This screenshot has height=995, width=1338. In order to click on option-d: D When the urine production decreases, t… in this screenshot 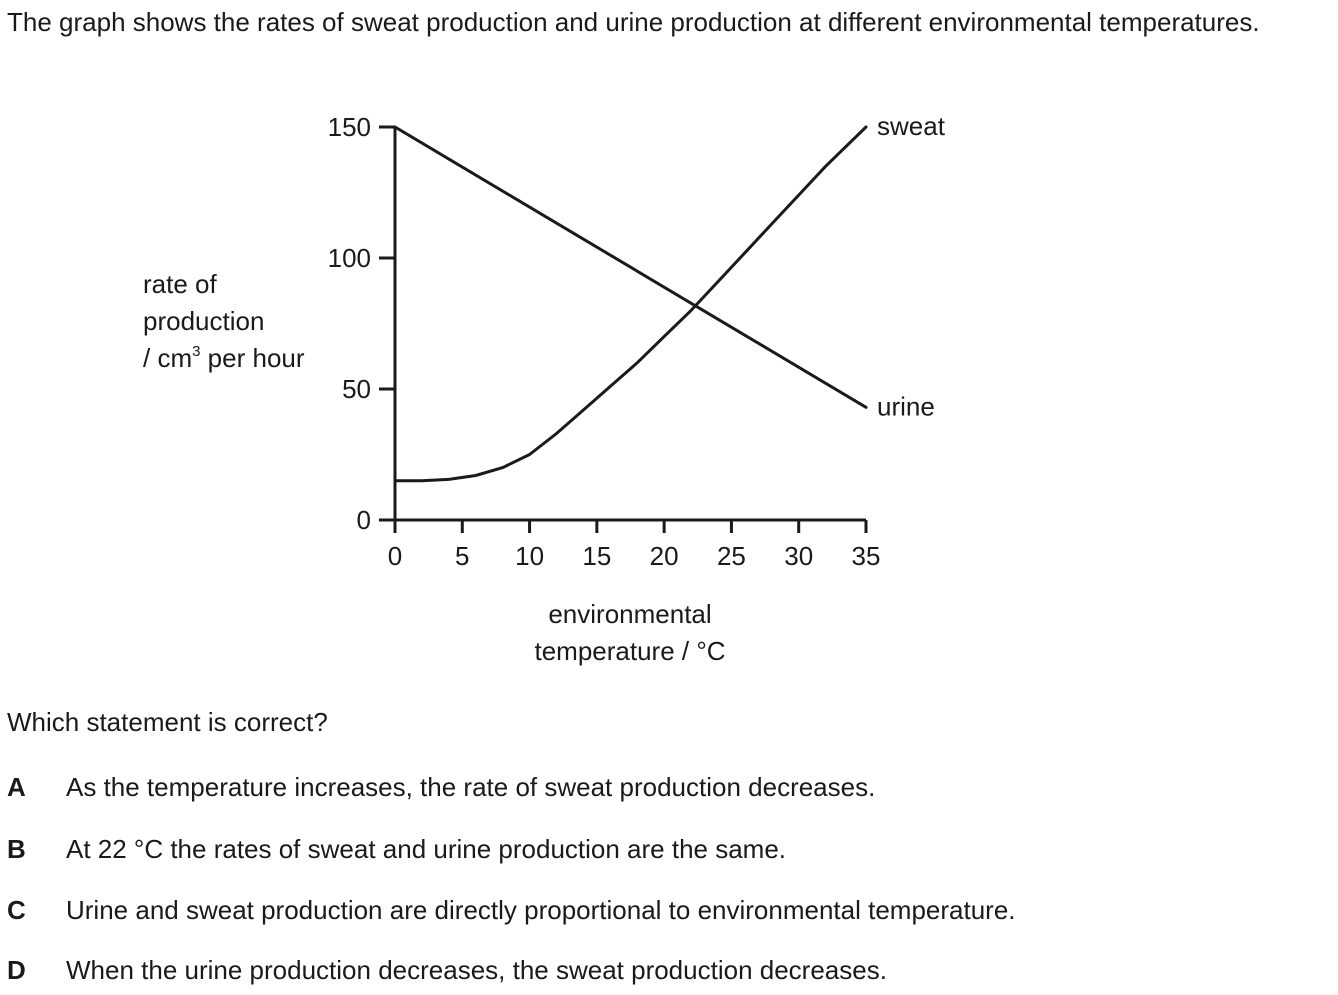, I will do `click(447, 973)`.